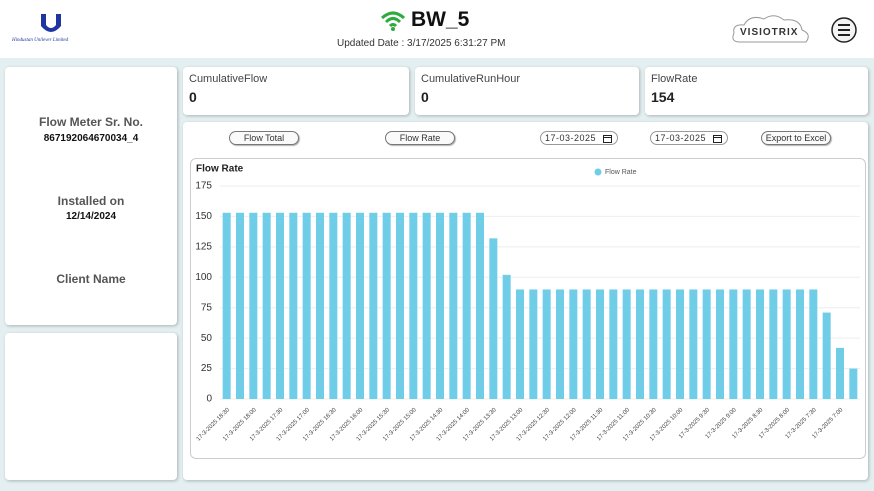  Describe the element at coordinates (756, 91) in the screenshot. I see `stat-card: FlowRate 154` at that location.